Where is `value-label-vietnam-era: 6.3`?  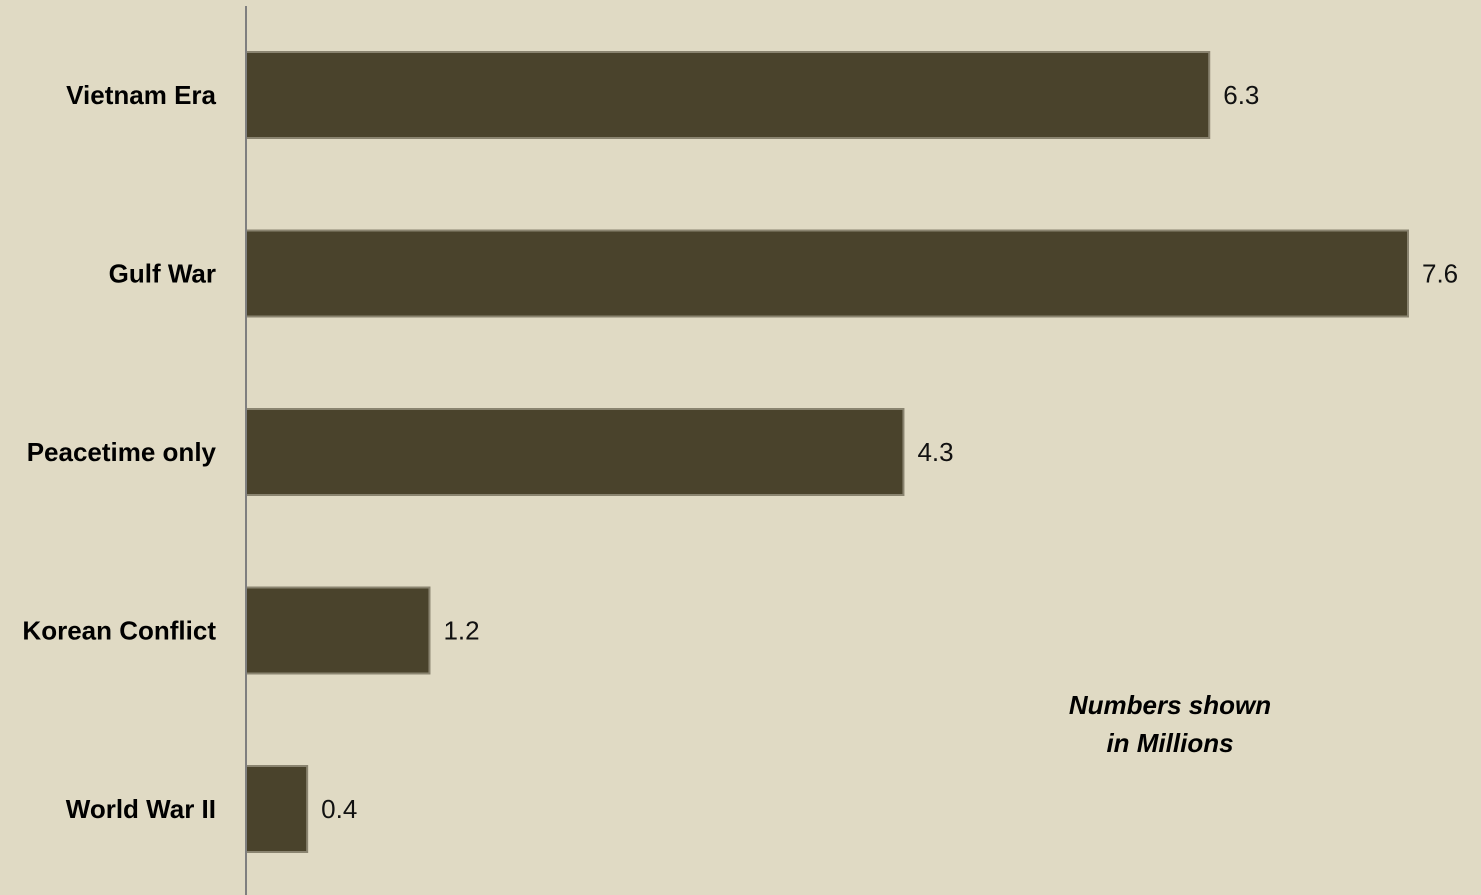
value-label-vietnam-era: 6.3 is located at coordinates (1241, 95).